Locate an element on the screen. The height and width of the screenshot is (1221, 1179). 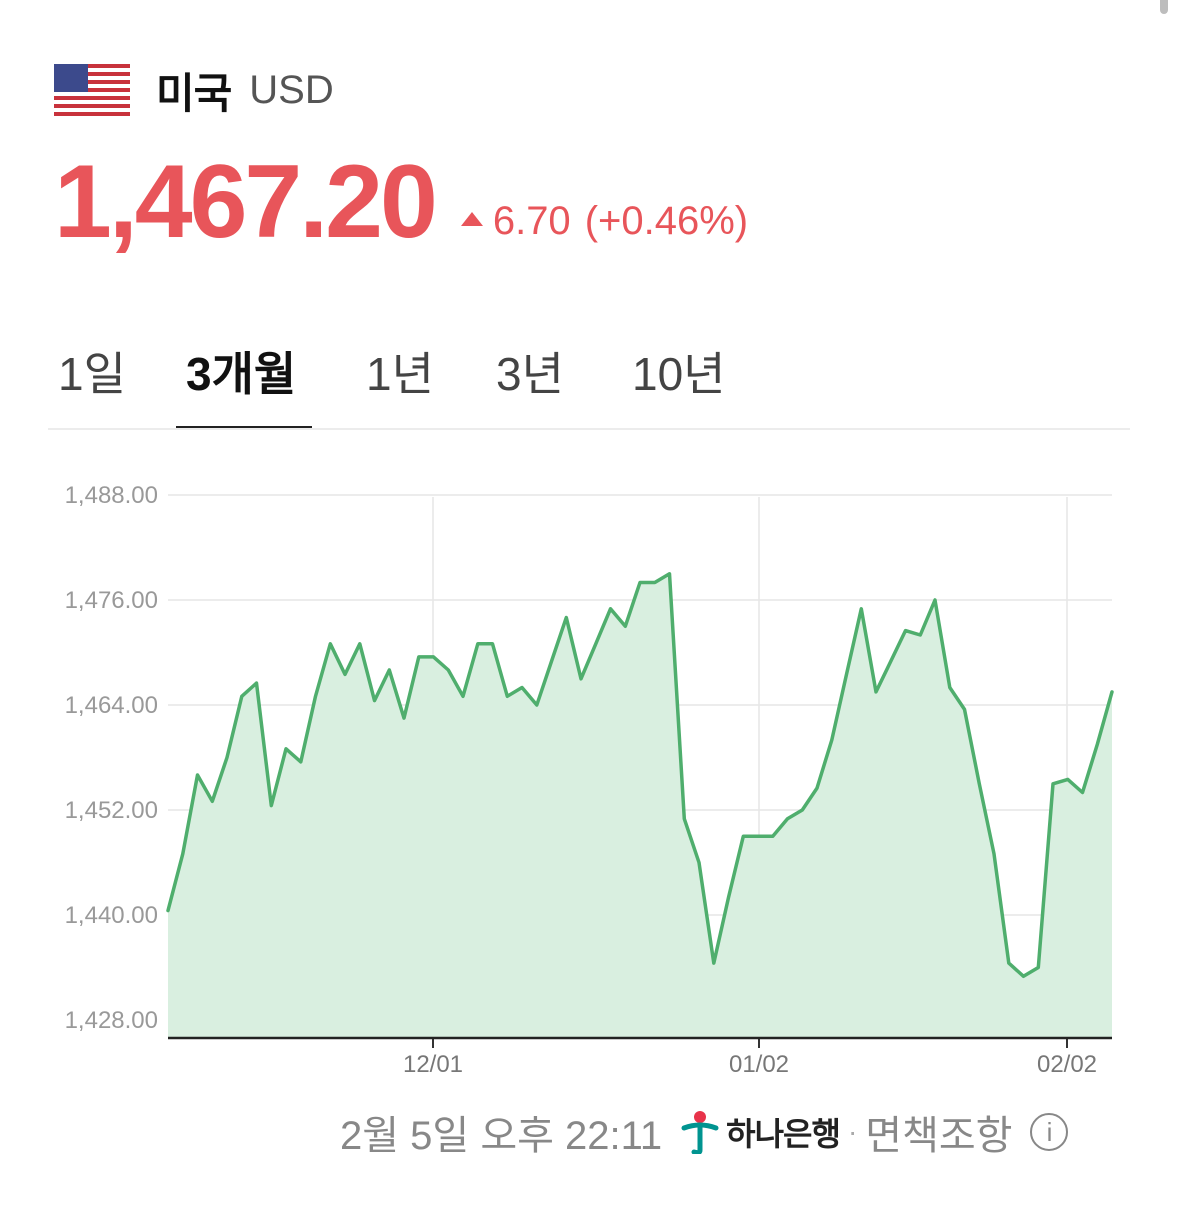
tabs-divider is located at coordinates (589, 429).